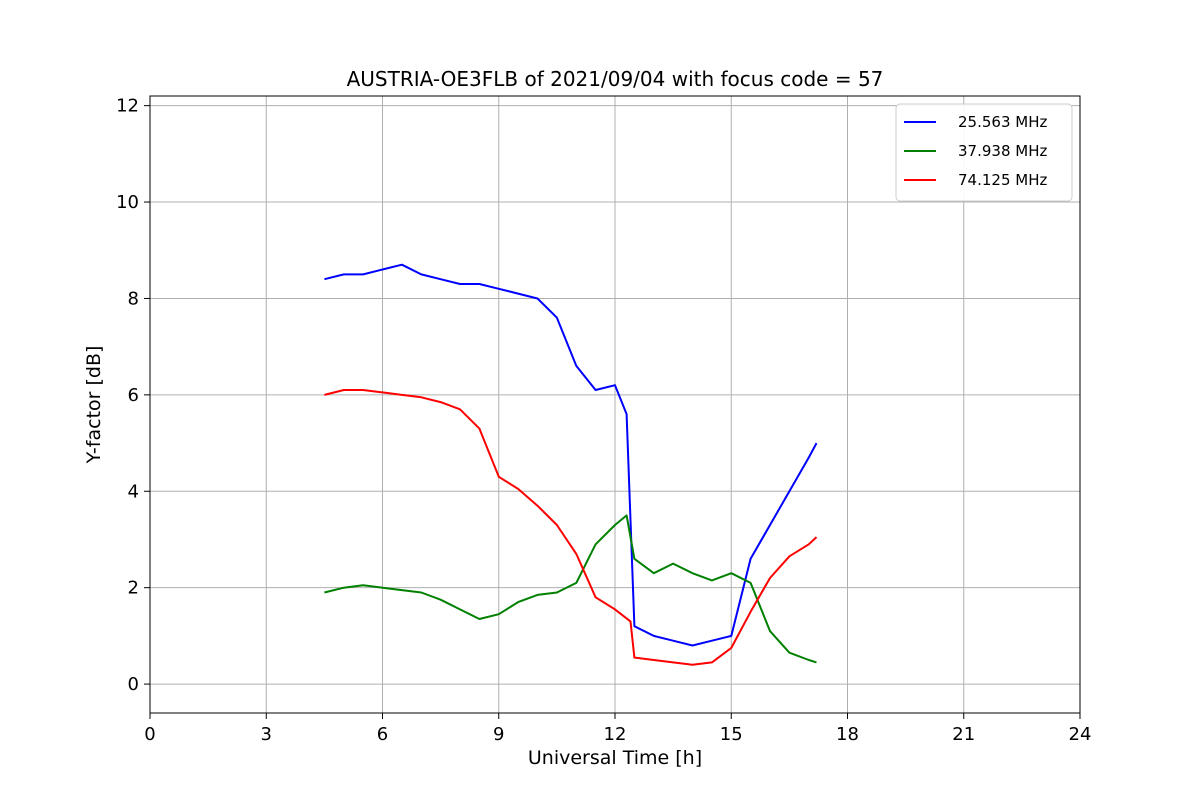 The height and width of the screenshot is (800, 1200). I want to click on y-tick-label: 10, so click(127, 202).